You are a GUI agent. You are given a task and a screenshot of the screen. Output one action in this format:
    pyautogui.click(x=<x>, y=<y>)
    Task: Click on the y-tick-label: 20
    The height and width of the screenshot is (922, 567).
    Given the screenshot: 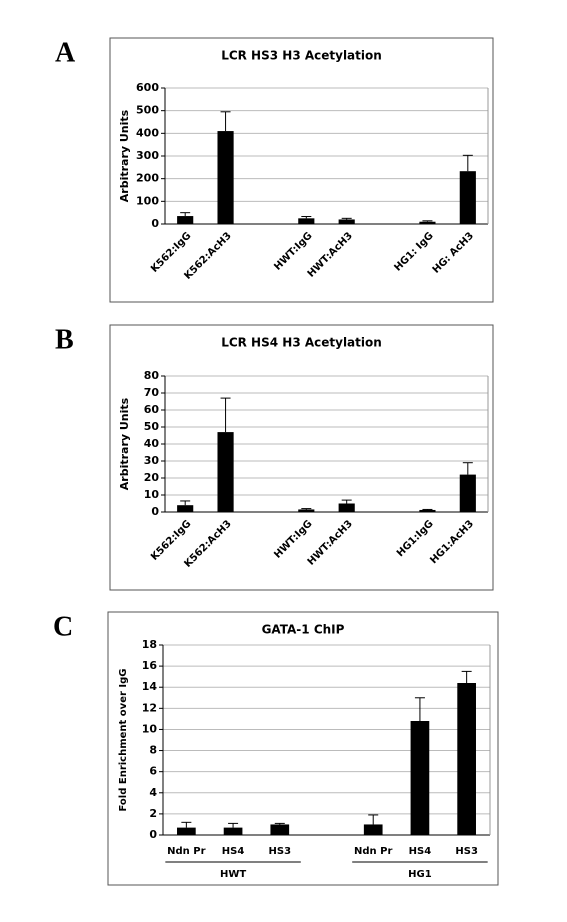 What is the action you would take?
    pyautogui.click(x=152, y=477)
    